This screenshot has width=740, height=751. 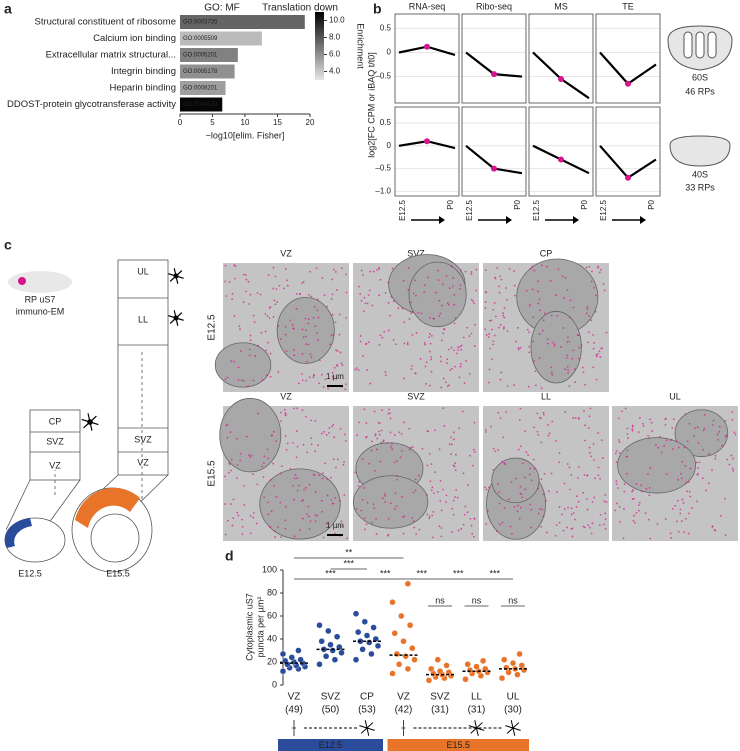 What do you see at coordinates (207, 71) in the screenshot?
I see `bar` at bounding box center [207, 71].